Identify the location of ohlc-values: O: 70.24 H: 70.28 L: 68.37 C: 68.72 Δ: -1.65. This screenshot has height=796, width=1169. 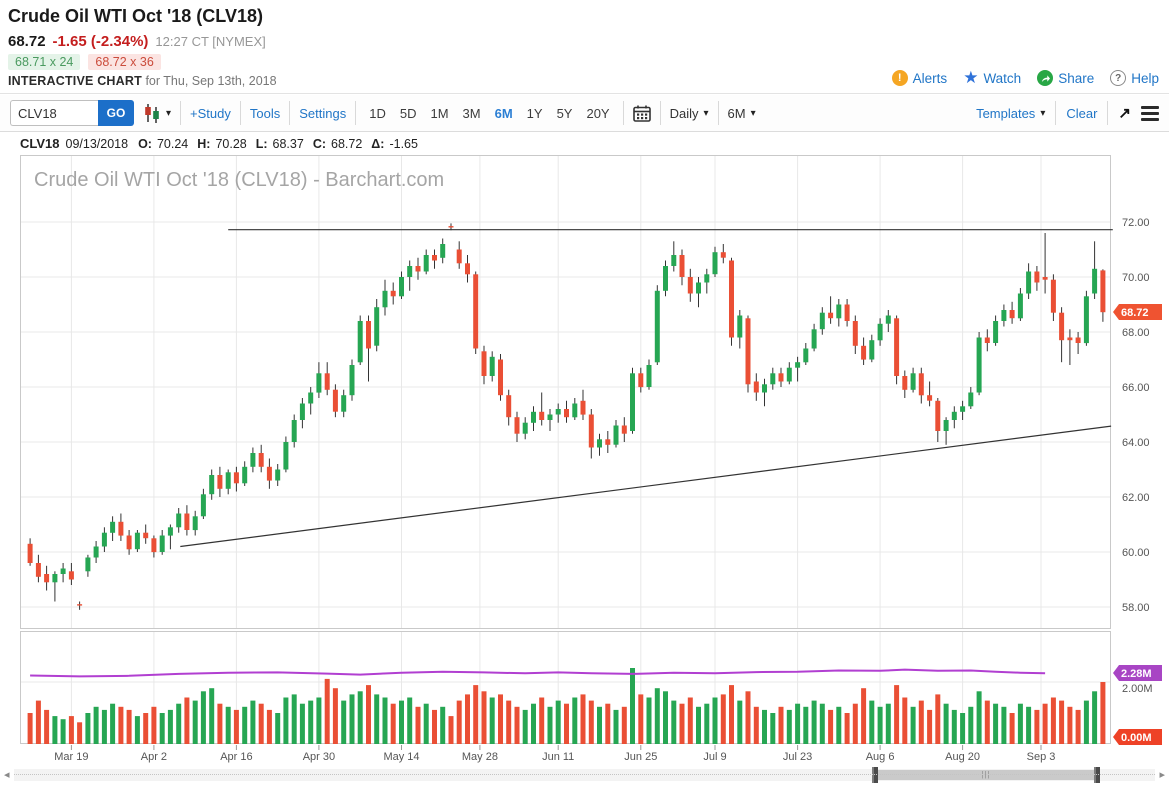
(276, 144).